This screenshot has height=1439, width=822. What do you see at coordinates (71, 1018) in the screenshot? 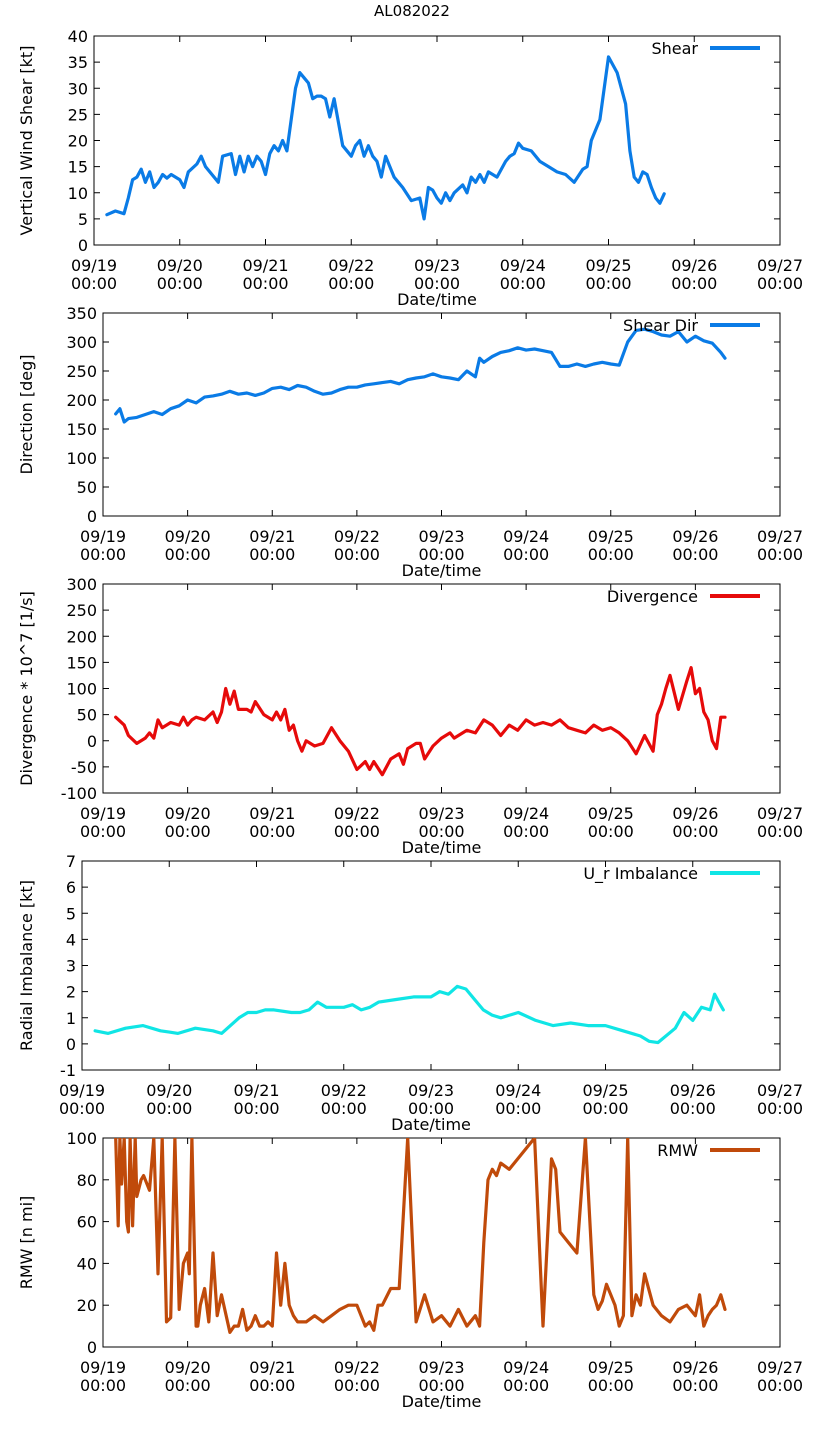
I see `y-tick-label: 1` at bounding box center [71, 1018].